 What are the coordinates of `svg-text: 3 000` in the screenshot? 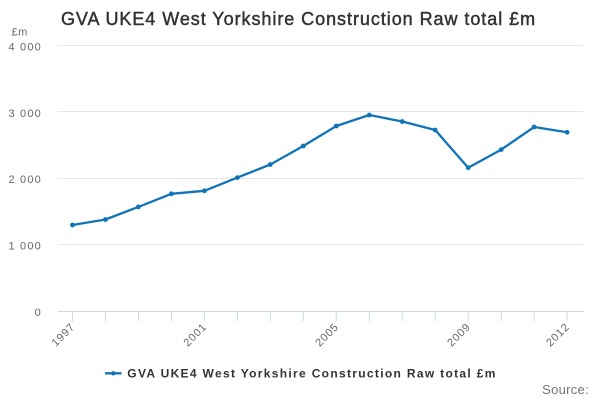 It's located at (25, 114).